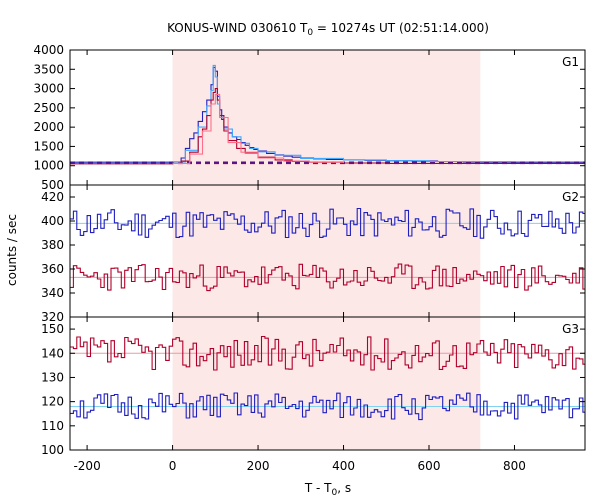  I want to click on y-tick-label-g3-1: 110, so click(52, 426).